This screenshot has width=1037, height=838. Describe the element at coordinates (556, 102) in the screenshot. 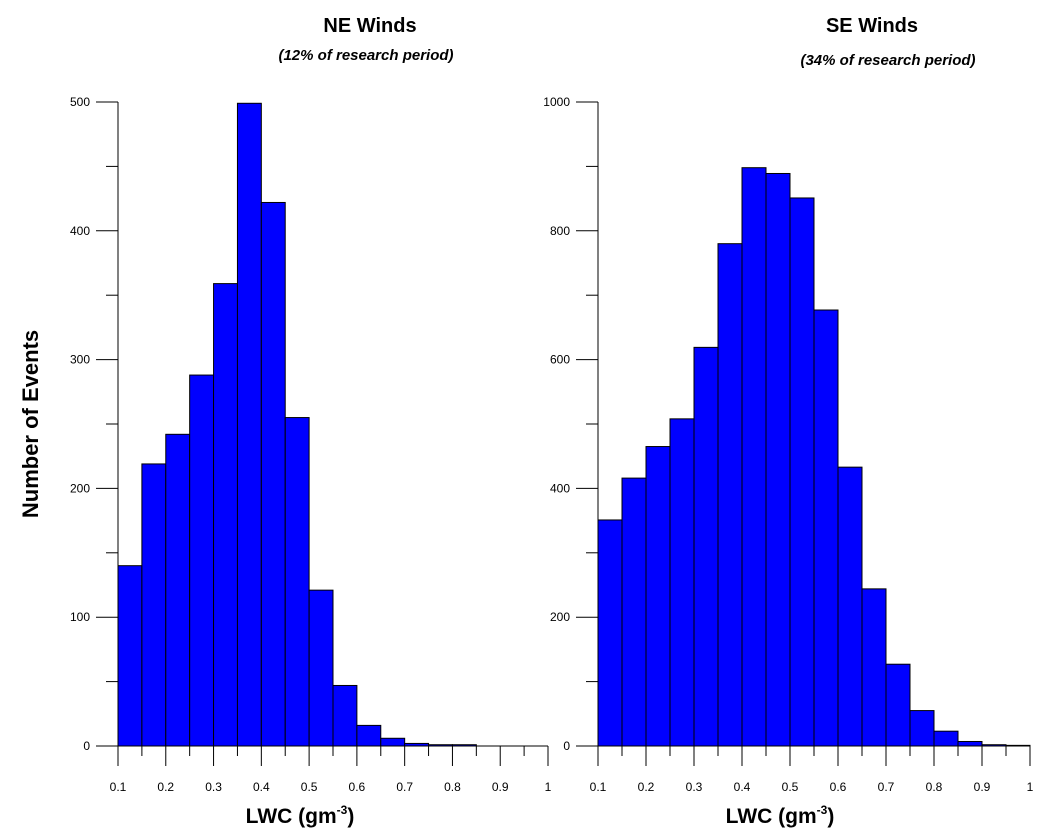

I see `y-tick-label: 1000` at that location.